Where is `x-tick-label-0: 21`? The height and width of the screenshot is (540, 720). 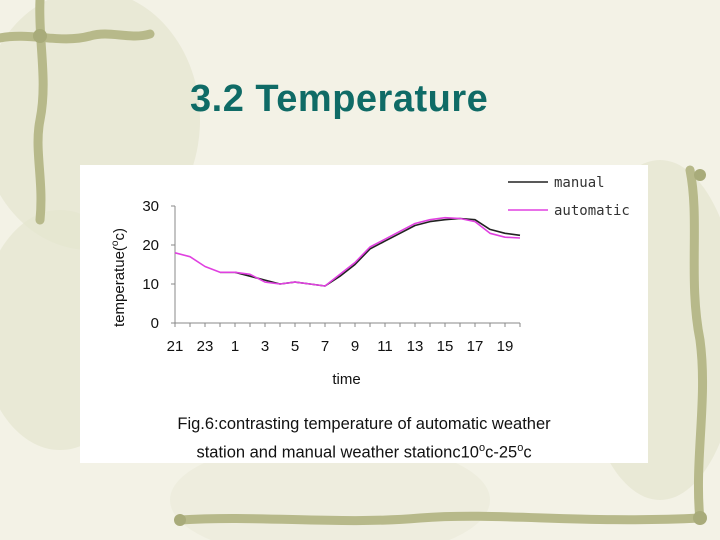 x-tick-label-0: 21 is located at coordinates (175, 346).